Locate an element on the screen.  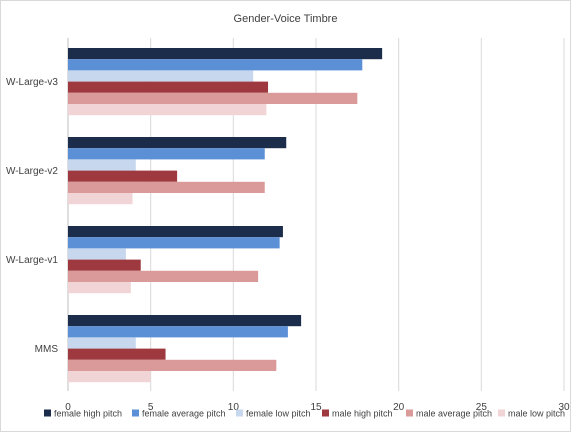
bar-mms-female-average-pitch is located at coordinates (178, 332).